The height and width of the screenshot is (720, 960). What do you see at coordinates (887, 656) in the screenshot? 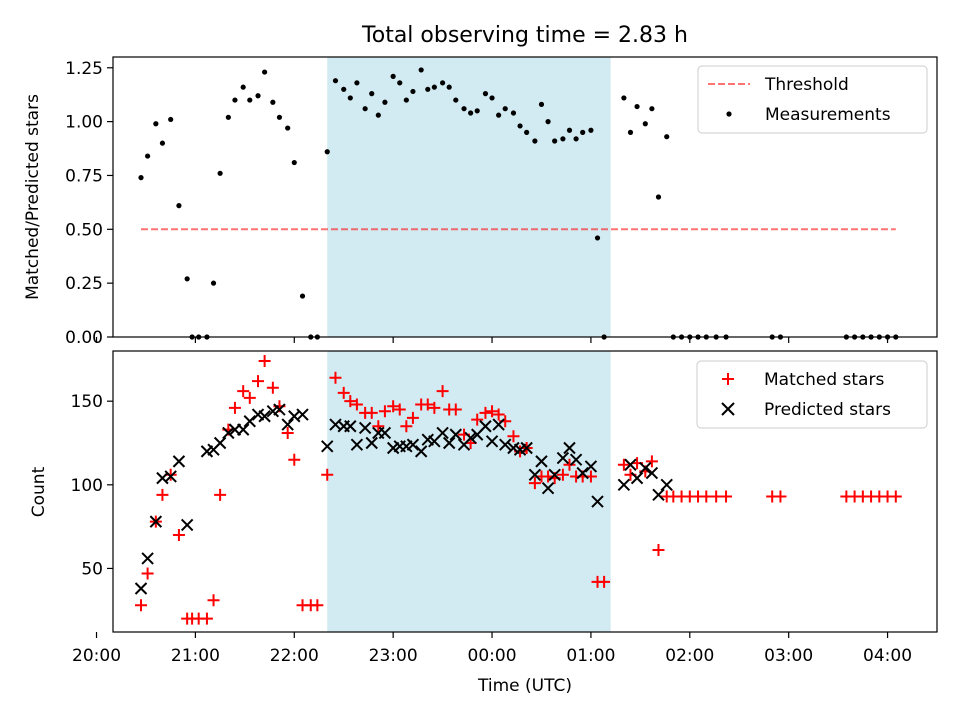
I see `count-xtick-label: 04:00` at bounding box center [887, 656].